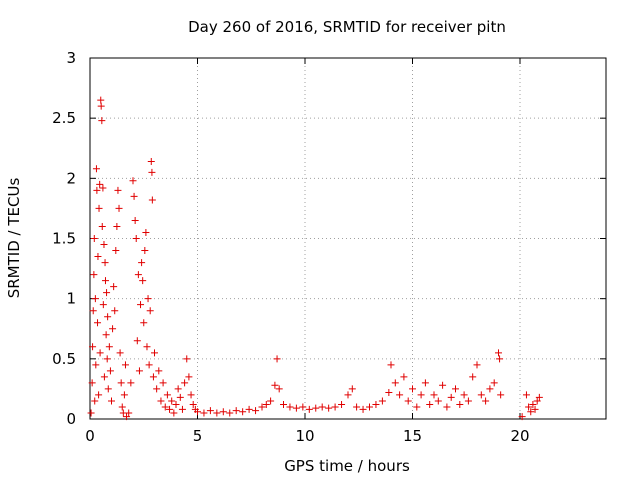  What do you see at coordinates (71, 178) in the screenshot?
I see `y-tick-label: 2` at bounding box center [71, 178].